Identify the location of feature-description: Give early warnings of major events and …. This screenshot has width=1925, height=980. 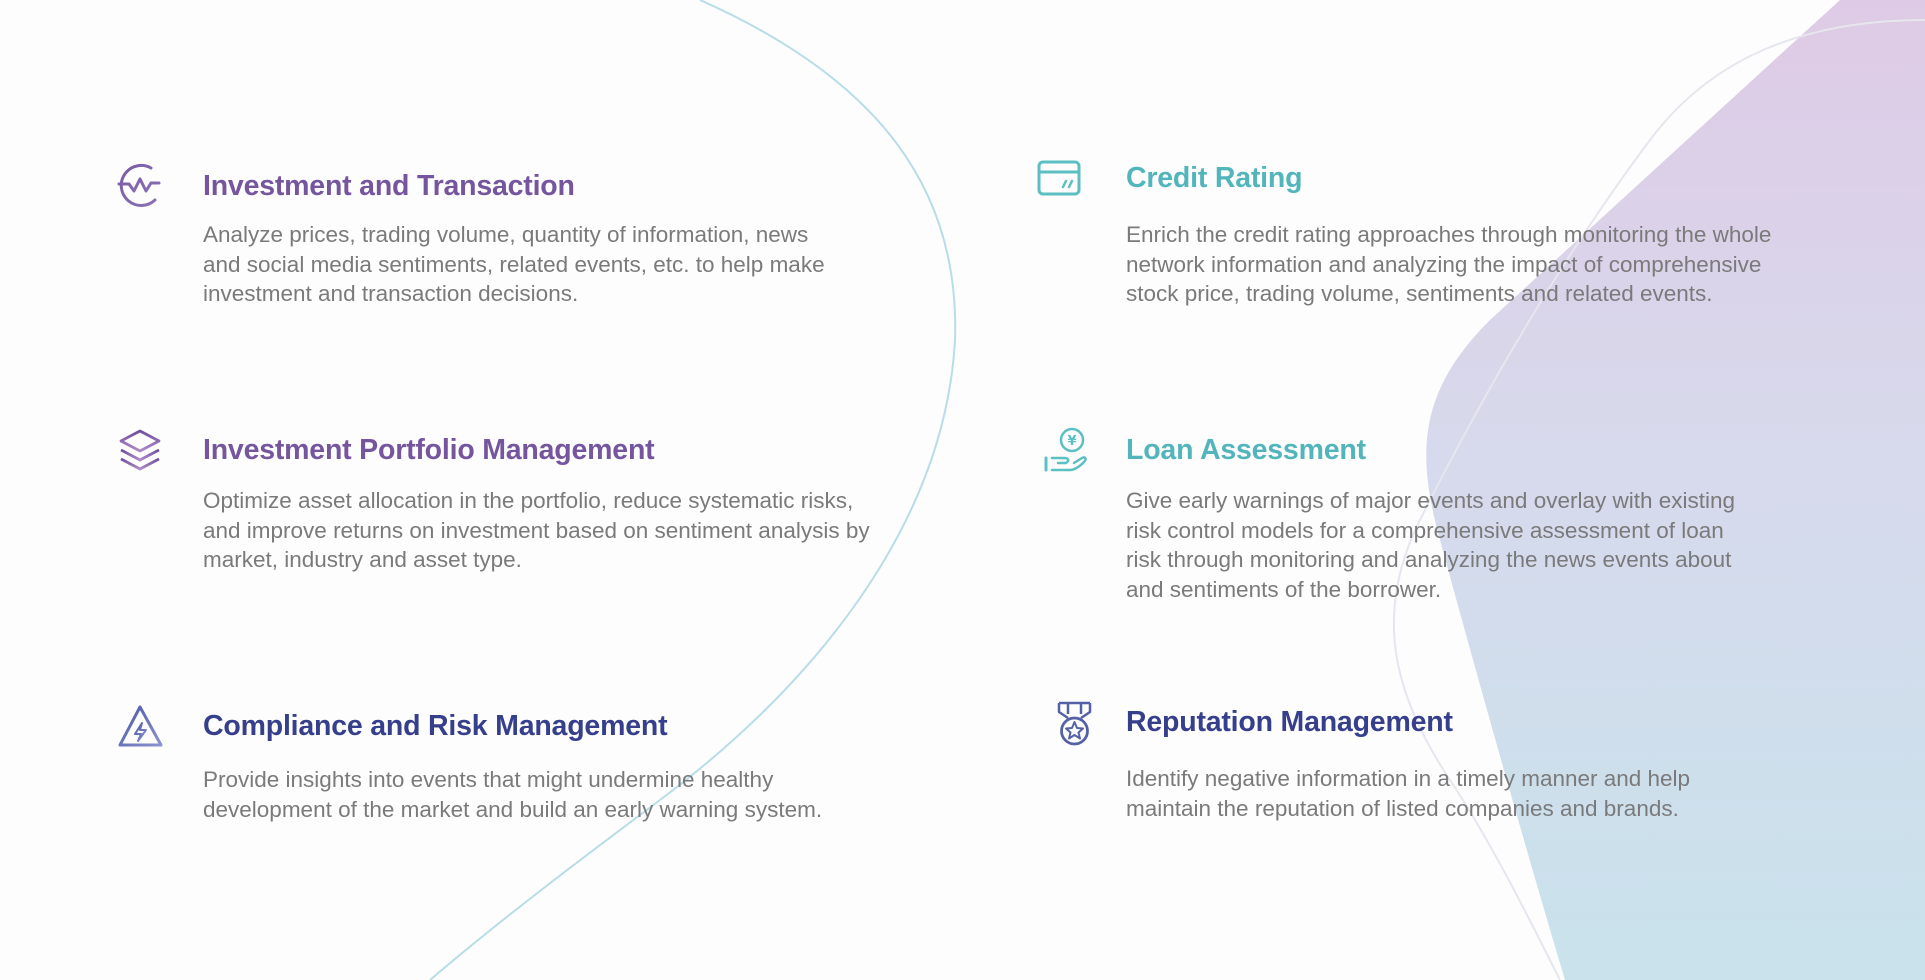
(1431, 545).